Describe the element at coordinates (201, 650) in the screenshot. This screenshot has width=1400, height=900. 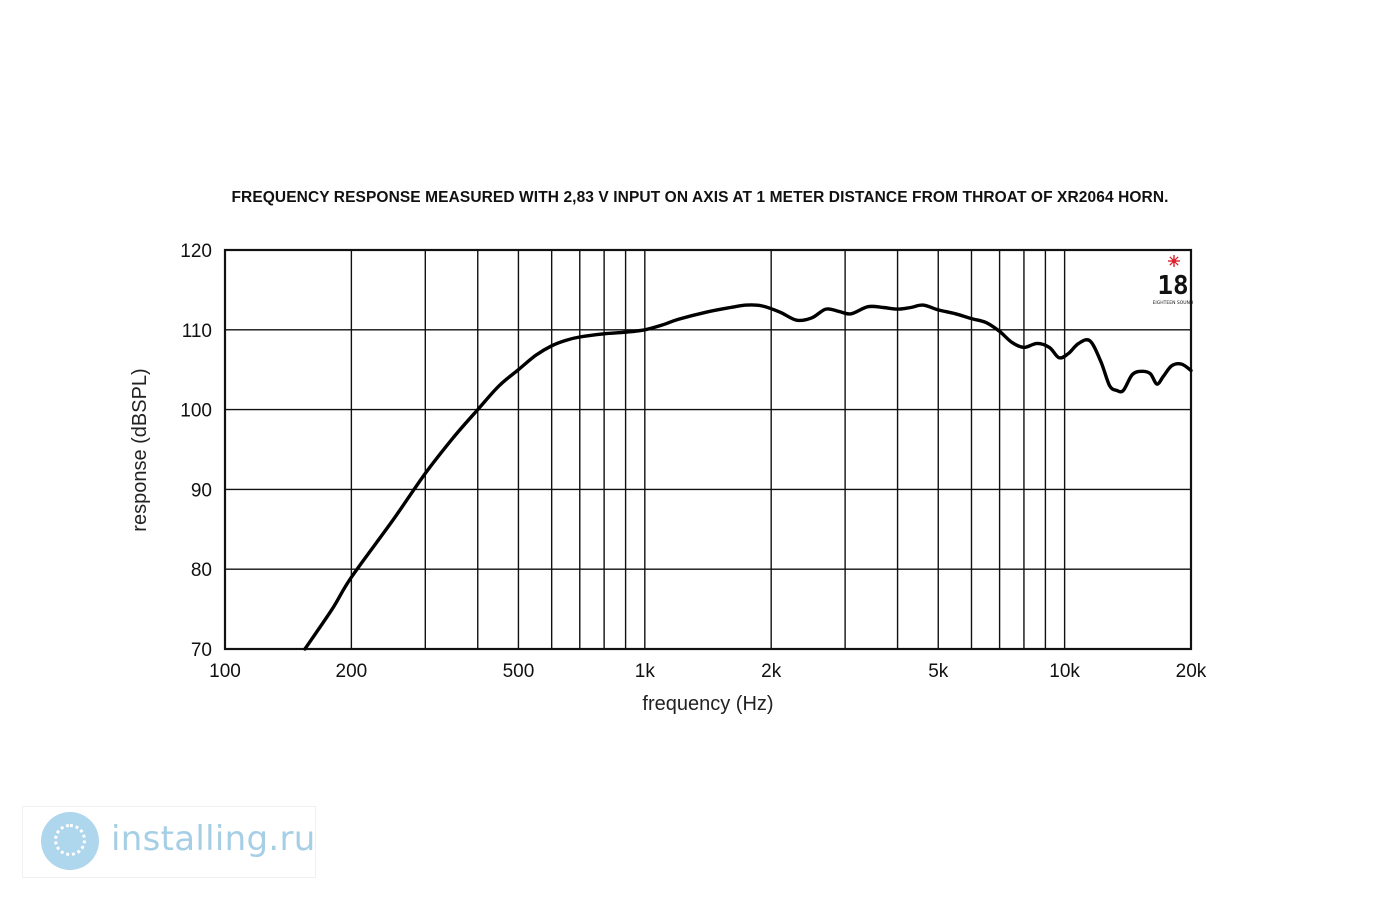
I see `y-tick-label: 70` at that location.